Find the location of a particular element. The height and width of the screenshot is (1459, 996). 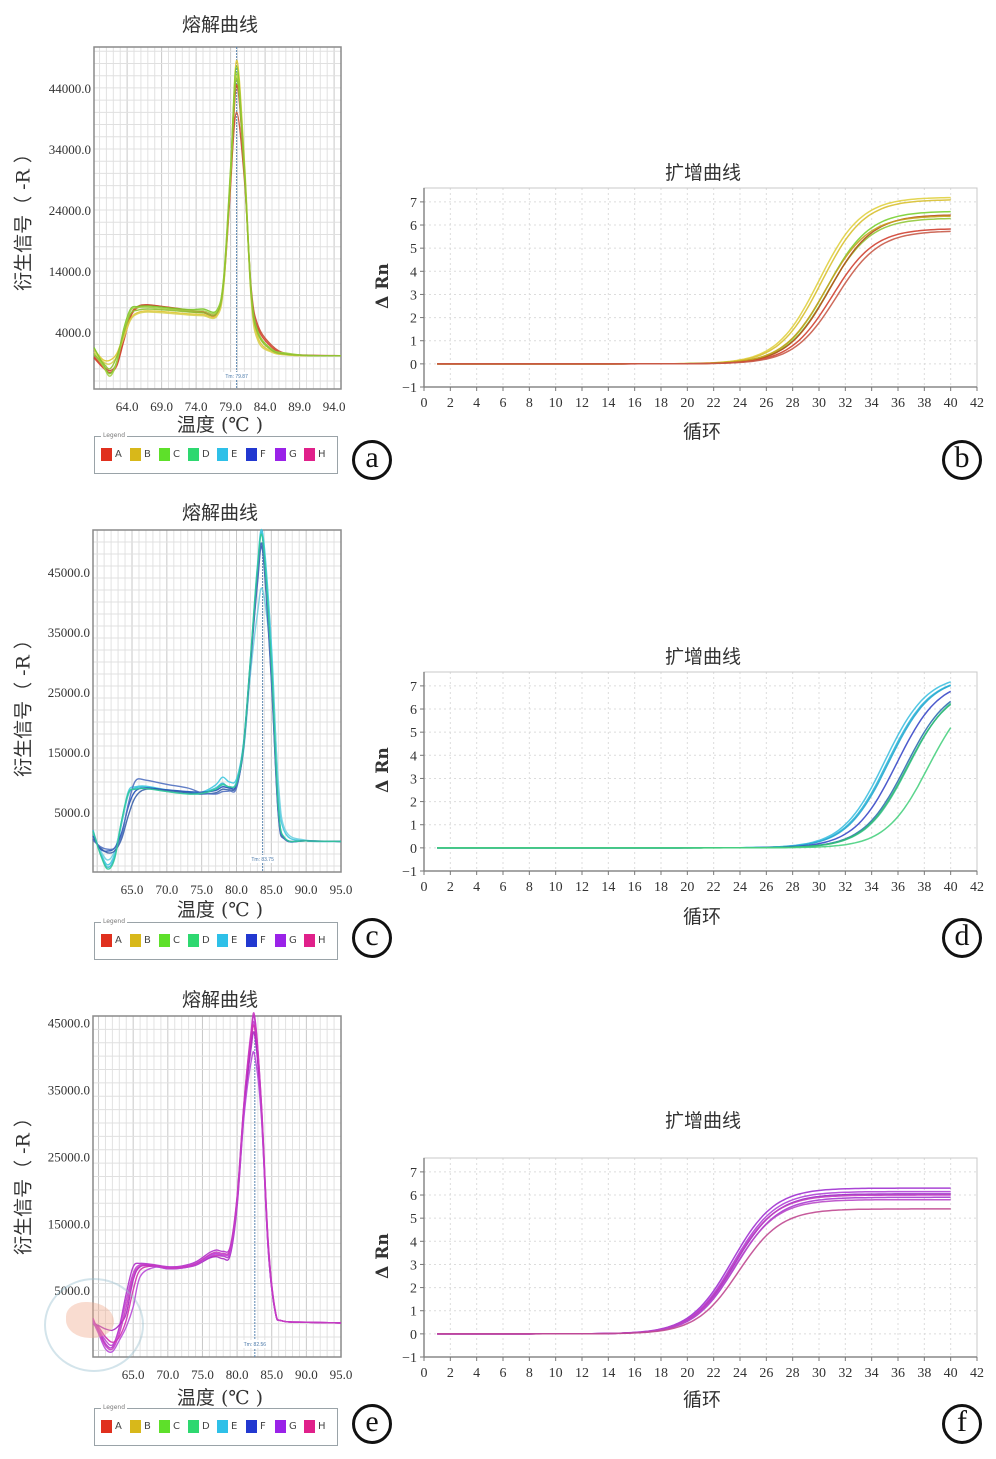

legend-label: C is located at coordinates (176, 1426).